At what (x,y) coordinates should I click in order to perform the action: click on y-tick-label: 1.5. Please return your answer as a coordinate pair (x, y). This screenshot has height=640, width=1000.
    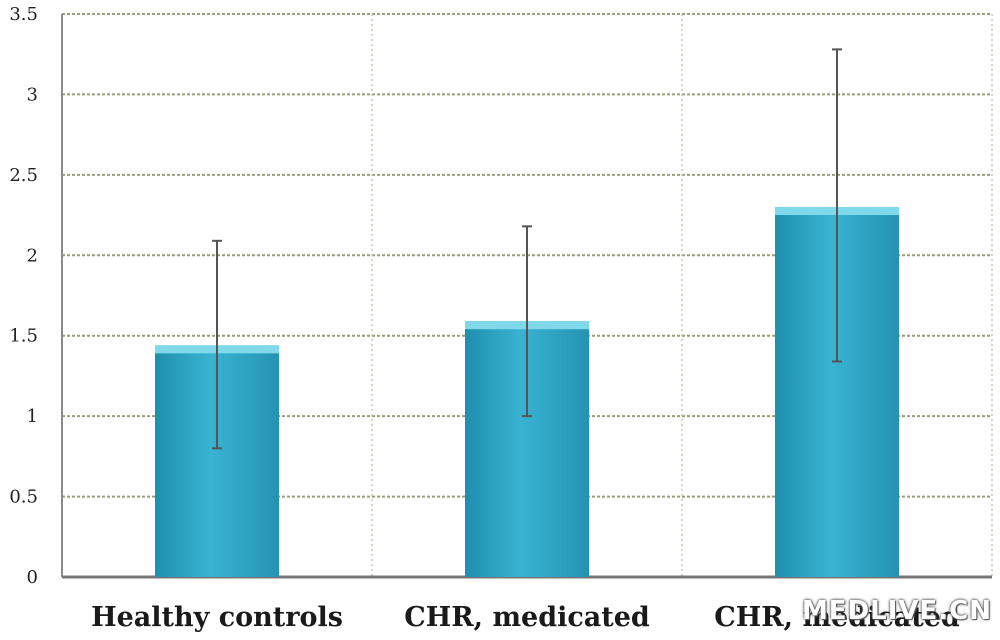
    Looking at the image, I should click on (23, 336).